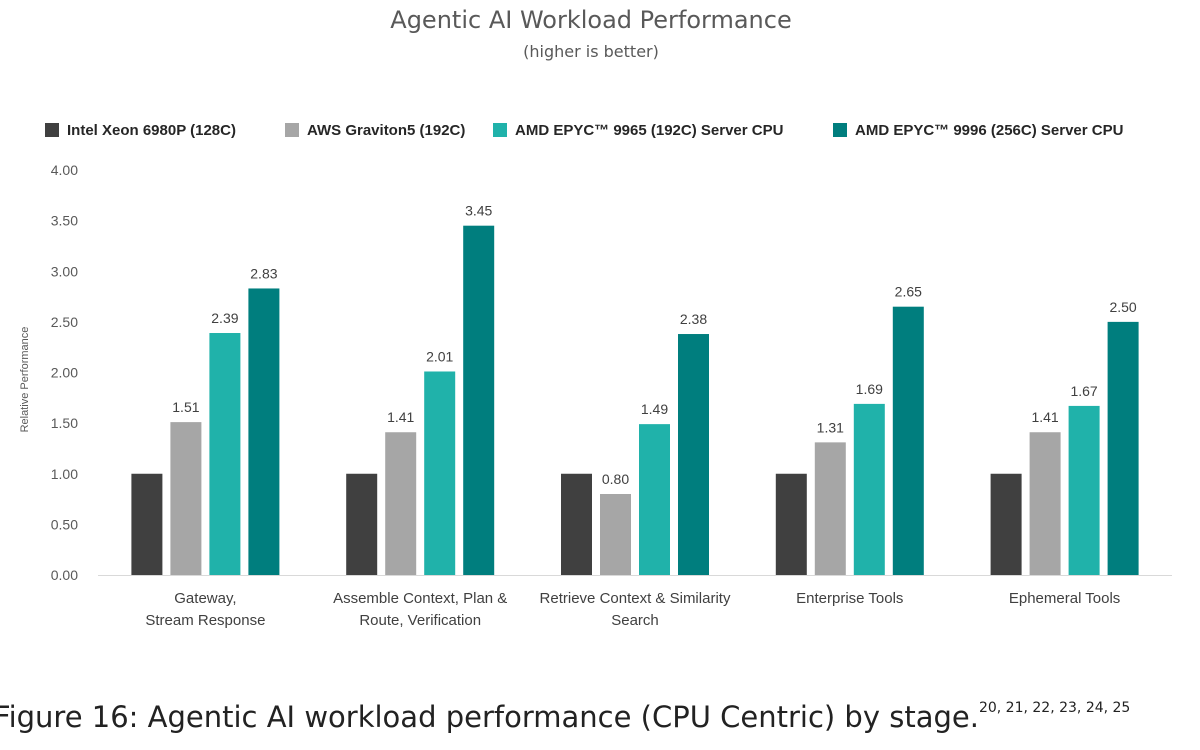 The height and width of the screenshot is (750, 1200). What do you see at coordinates (869, 389) in the screenshot?
I see `data-label: 1.69` at bounding box center [869, 389].